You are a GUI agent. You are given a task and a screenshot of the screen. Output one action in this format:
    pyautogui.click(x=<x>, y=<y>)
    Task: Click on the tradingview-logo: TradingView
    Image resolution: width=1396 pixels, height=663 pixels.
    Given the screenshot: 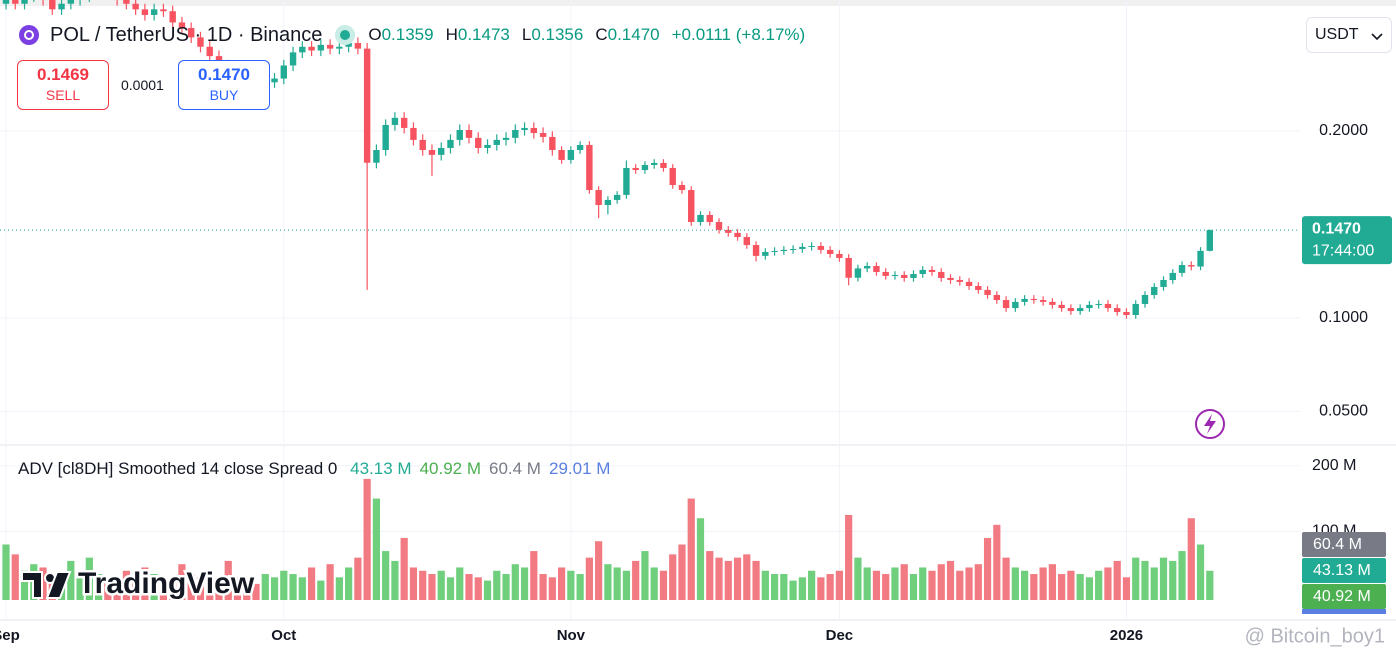 What is the action you would take?
    pyautogui.click(x=139, y=583)
    